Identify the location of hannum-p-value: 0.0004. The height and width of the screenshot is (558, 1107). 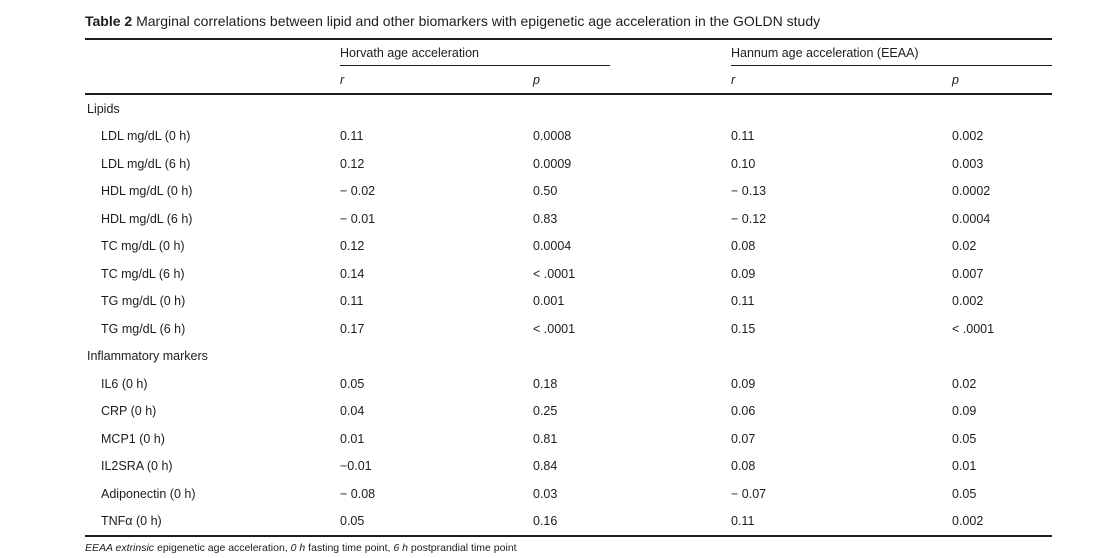
(971, 218).